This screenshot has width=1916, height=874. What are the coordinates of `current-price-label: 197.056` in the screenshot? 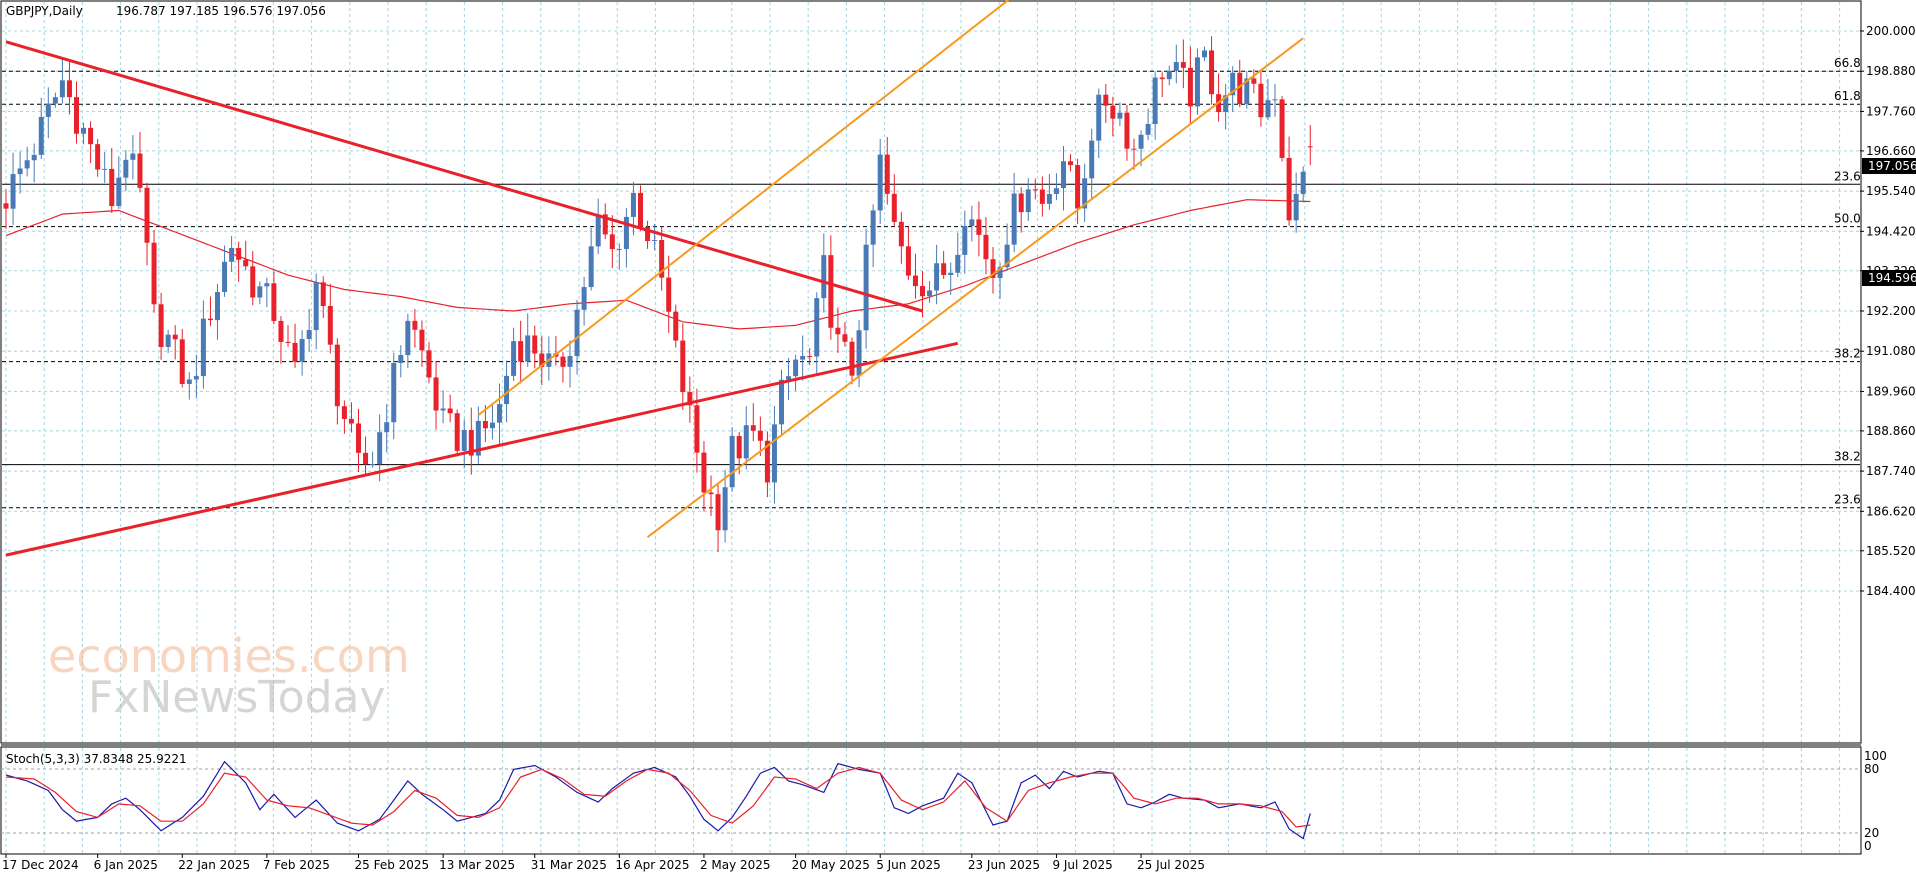 It's located at (1892, 166).